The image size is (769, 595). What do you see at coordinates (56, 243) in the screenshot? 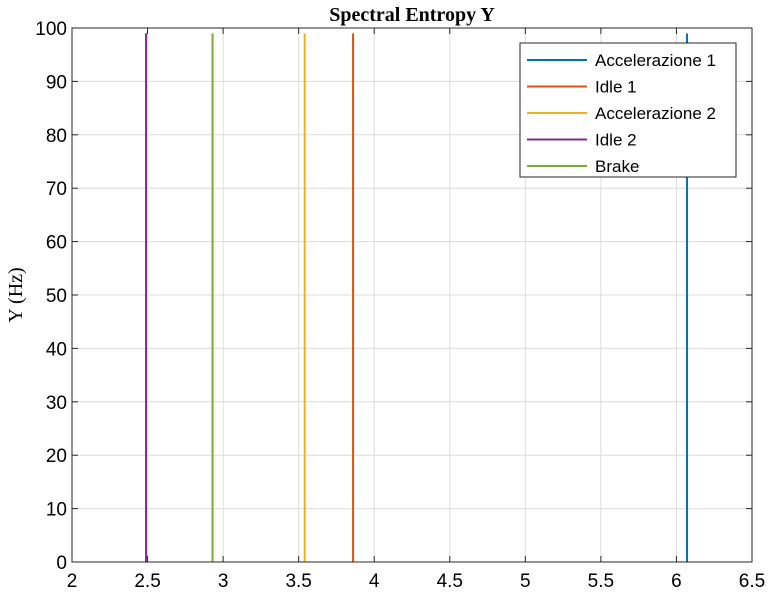
I see `y-tick-label: 60` at bounding box center [56, 243].